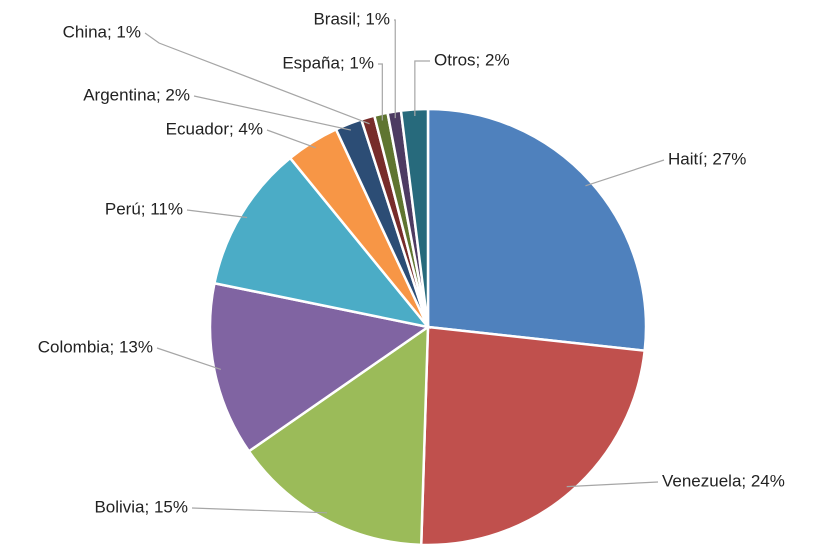 The image size is (821, 545). Describe the element at coordinates (102, 31) in the screenshot. I see `data-label: China; 1%` at that location.